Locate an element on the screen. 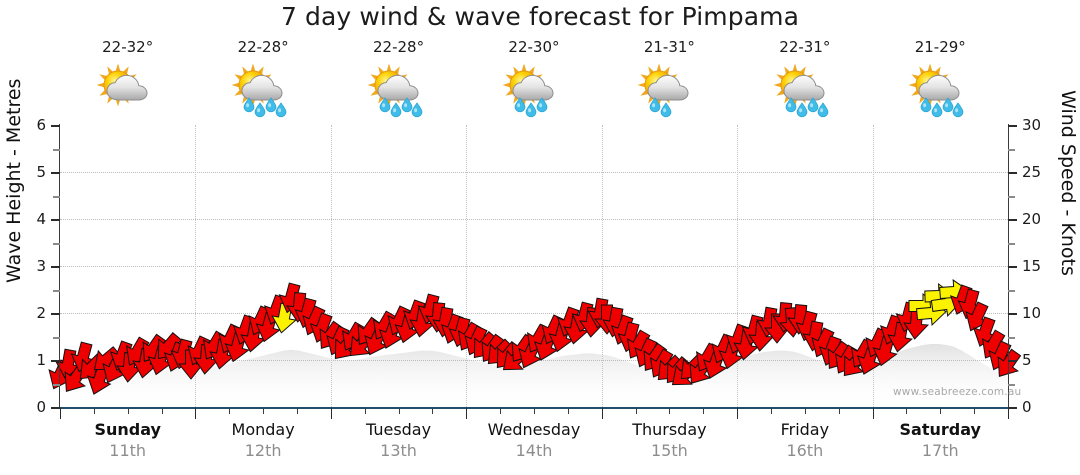 This screenshot has width=1080, height=475. axis-tick-label: 0 is located at coordinates (41, 407).